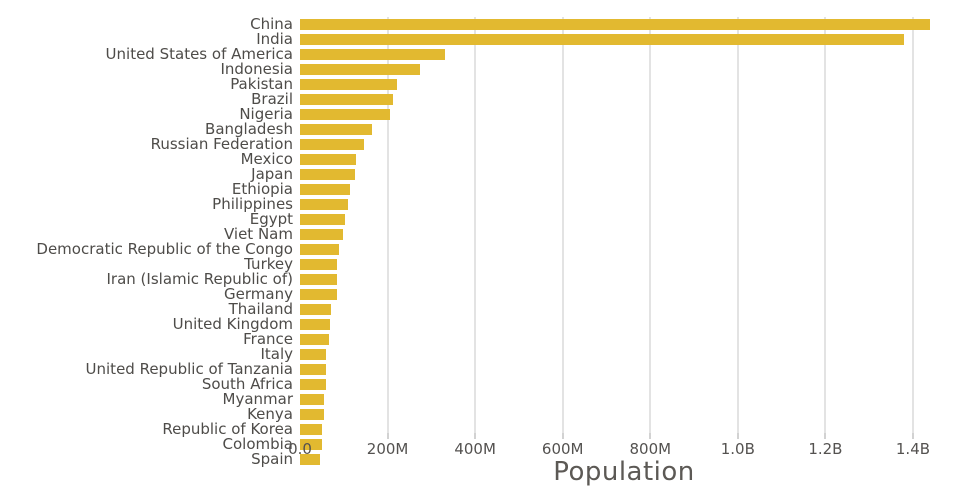 This screenshot has height=500, width=960. Describe the element at coordinates (266, 159) in the screenshot. I see `category-label: Mexico` at that location.